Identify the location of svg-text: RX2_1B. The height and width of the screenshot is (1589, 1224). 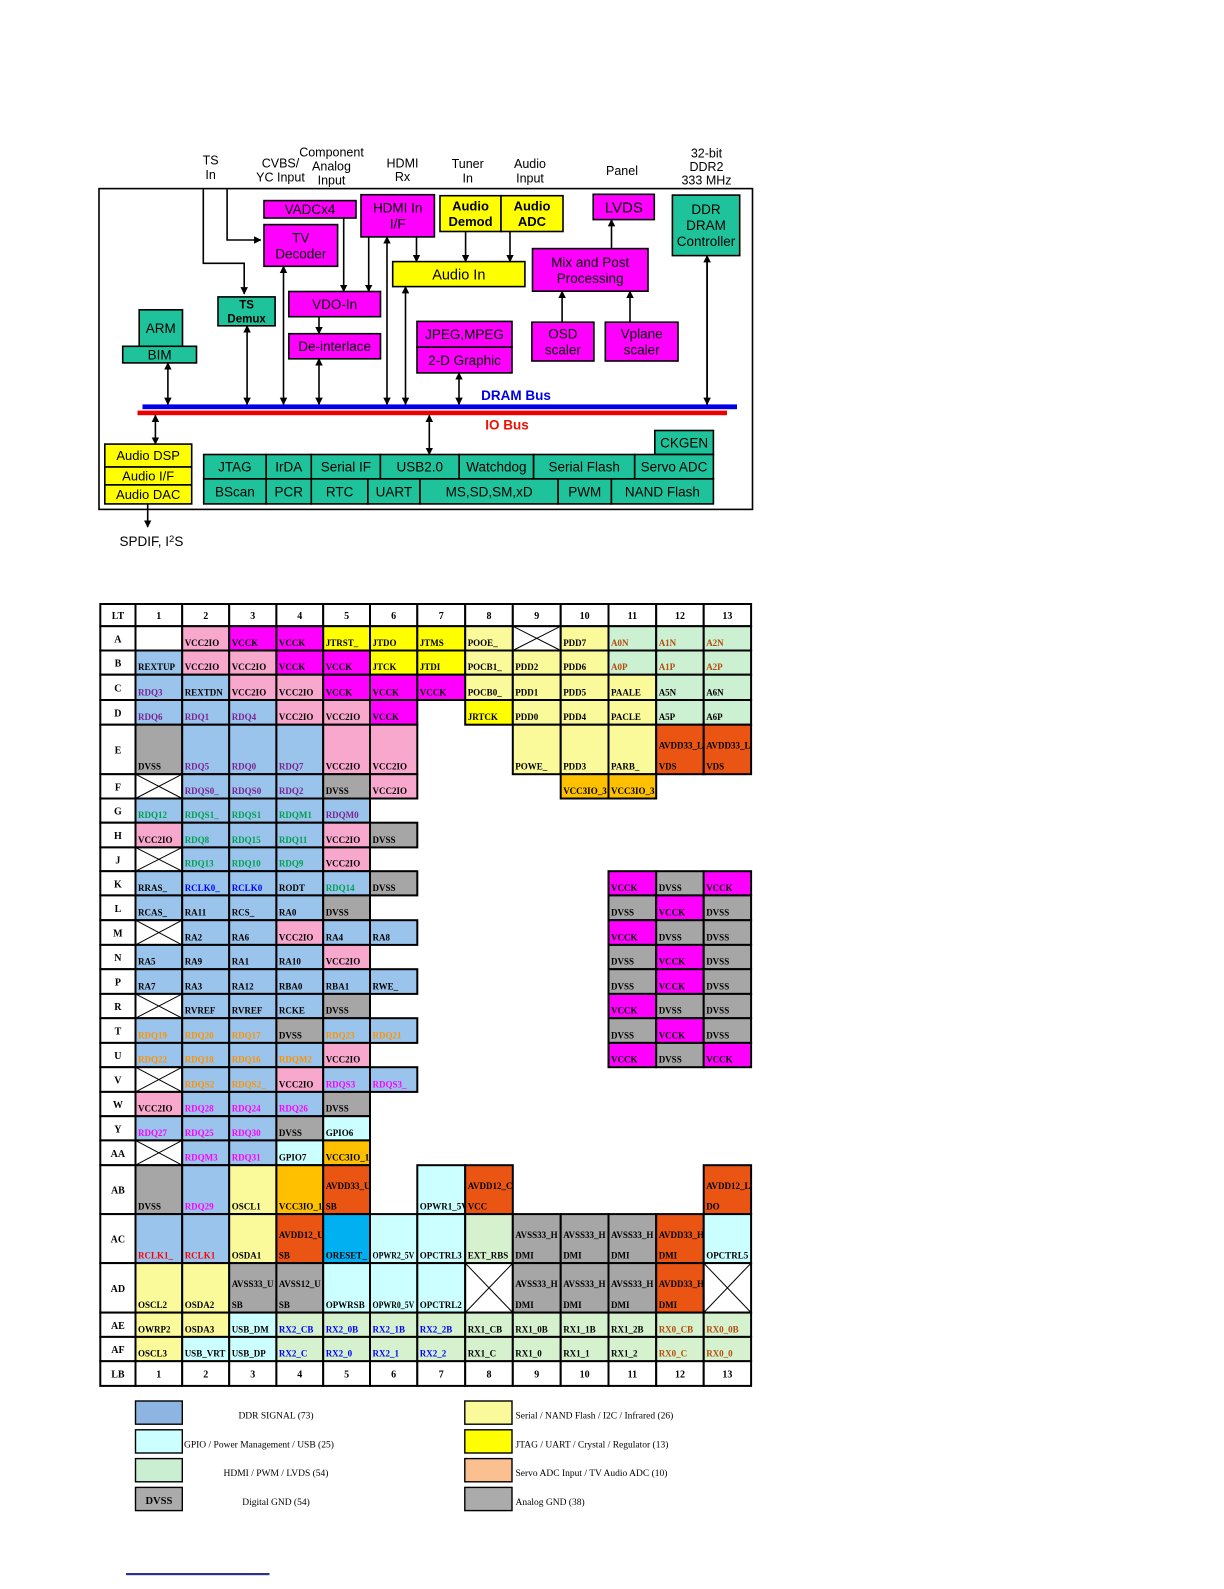
(389, 1329).